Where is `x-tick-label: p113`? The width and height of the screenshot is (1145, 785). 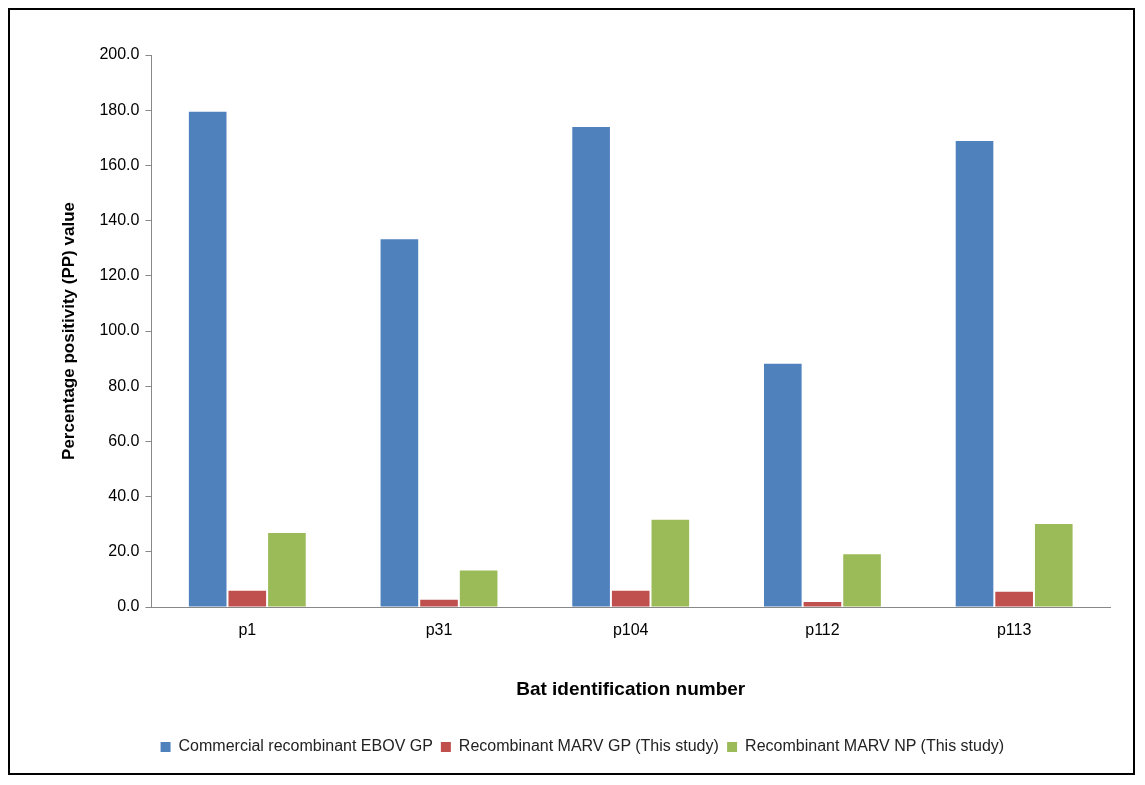 x-tick-label: p113 is located at coordinates (1014, 630).